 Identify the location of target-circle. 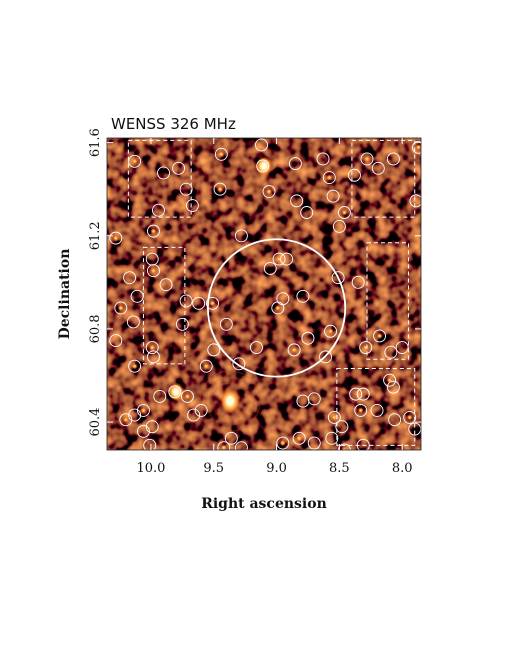
(276, 308).